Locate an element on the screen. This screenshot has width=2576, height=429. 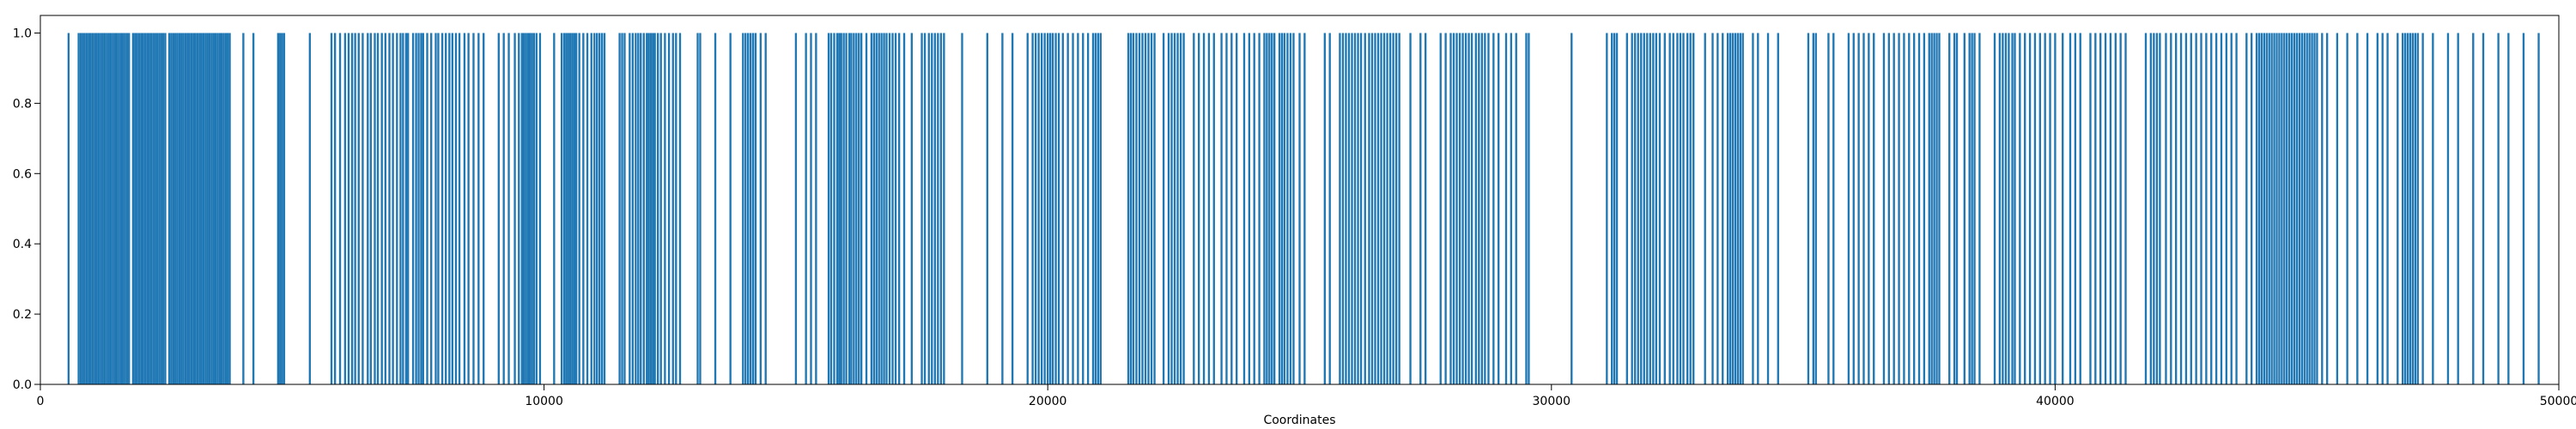
y-tick-label: 1.0 is located at coordinates (23, 33).